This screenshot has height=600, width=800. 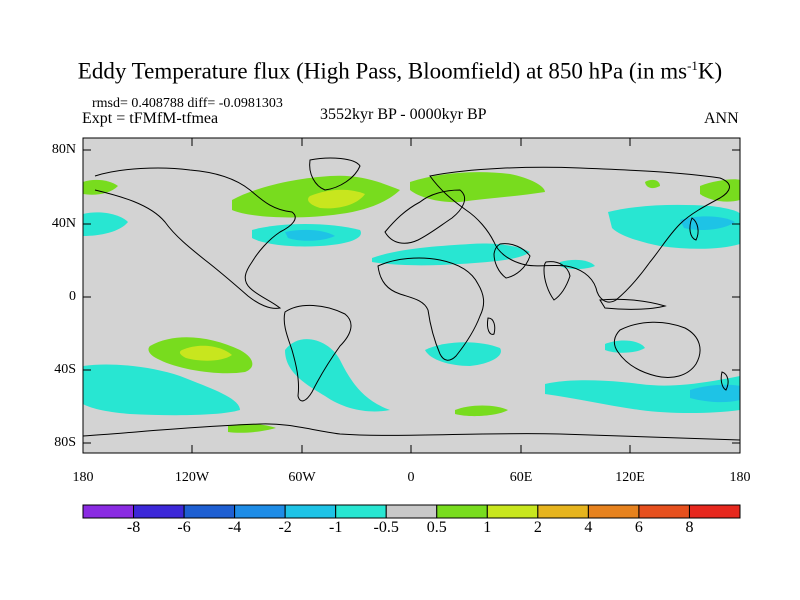 I want to click on colorbar-label: -6, so click(x=184, y=527).